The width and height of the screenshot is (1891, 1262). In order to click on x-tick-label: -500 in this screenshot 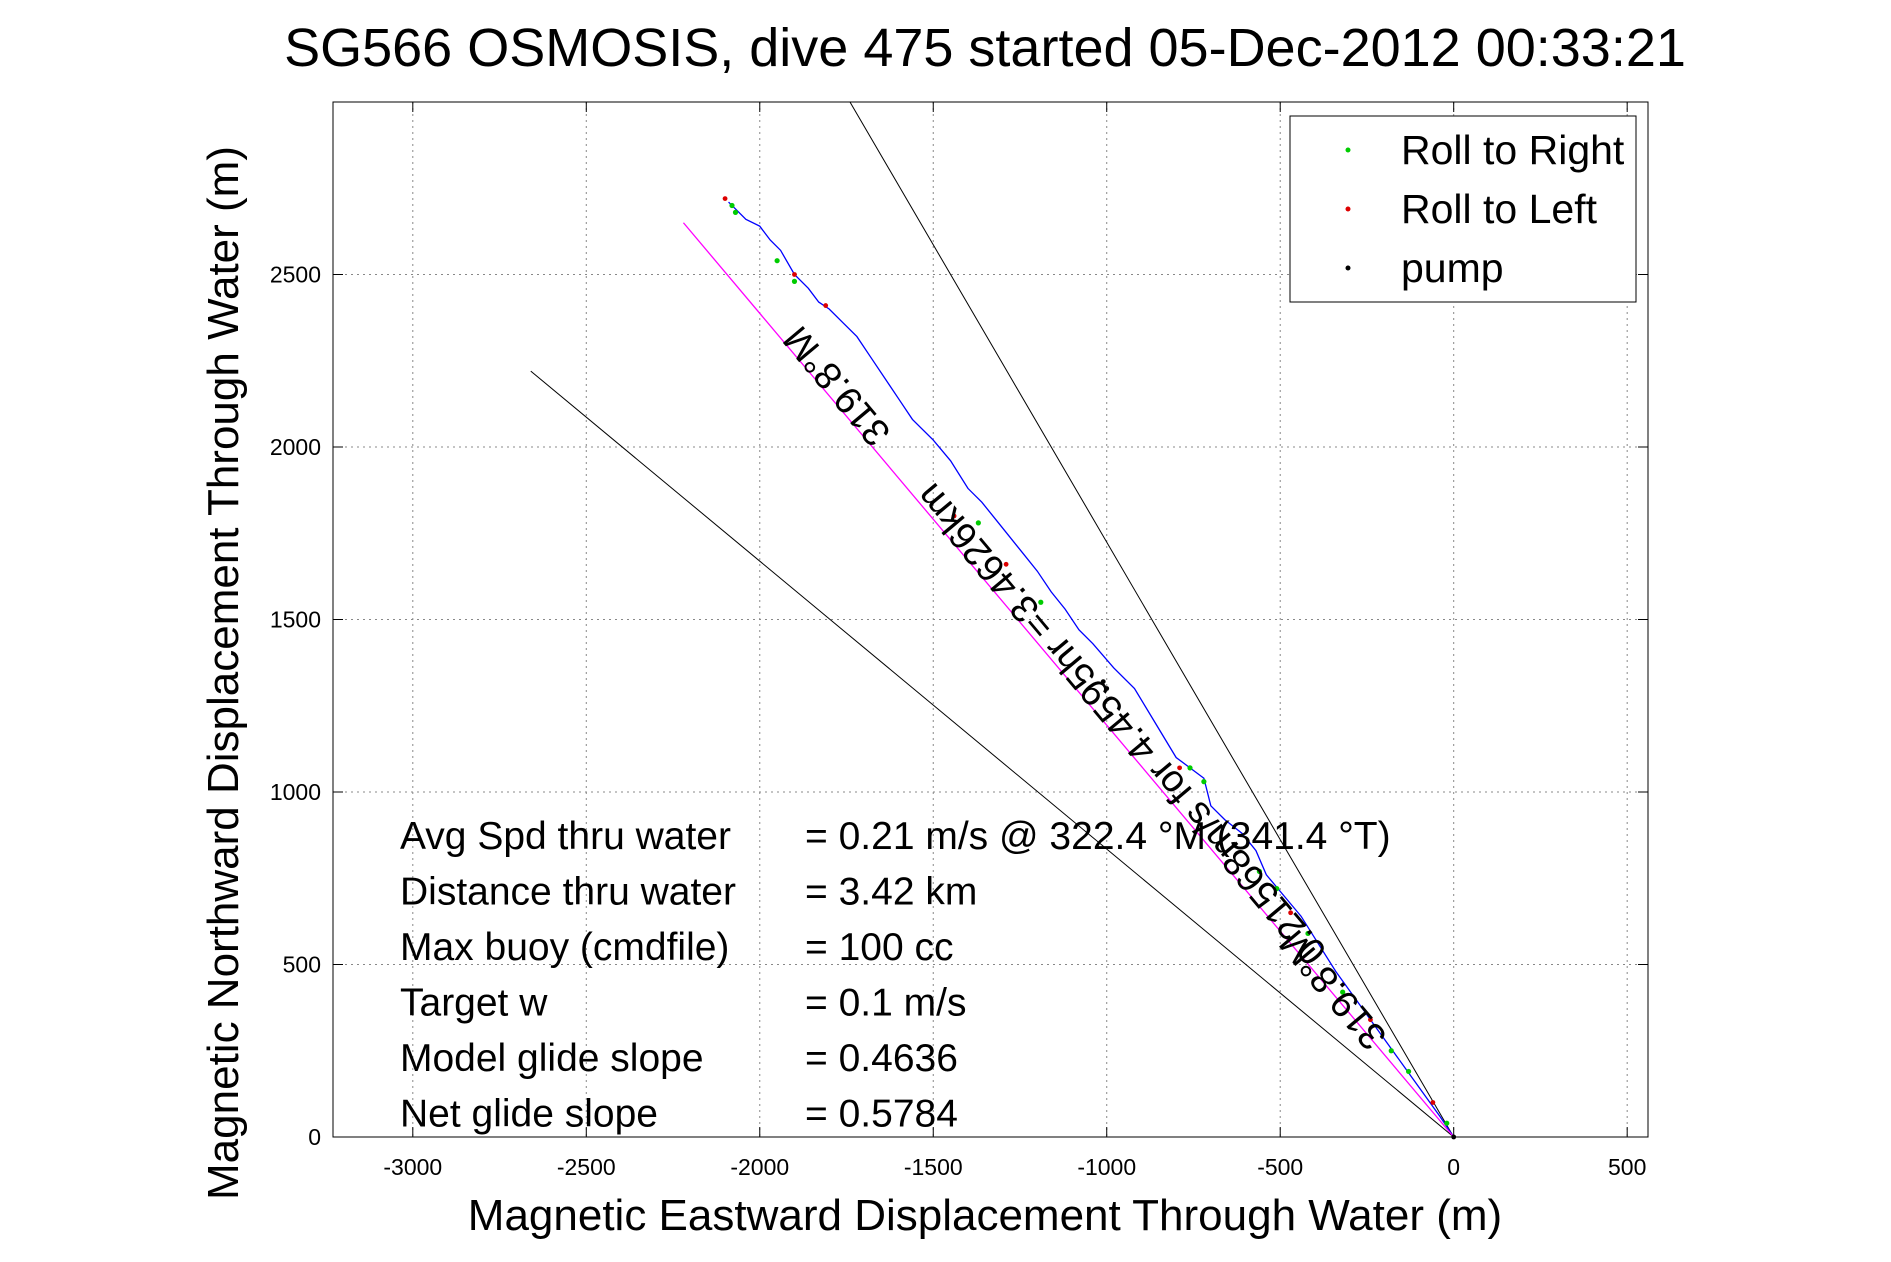, I will do `click(1280, 1167)`.